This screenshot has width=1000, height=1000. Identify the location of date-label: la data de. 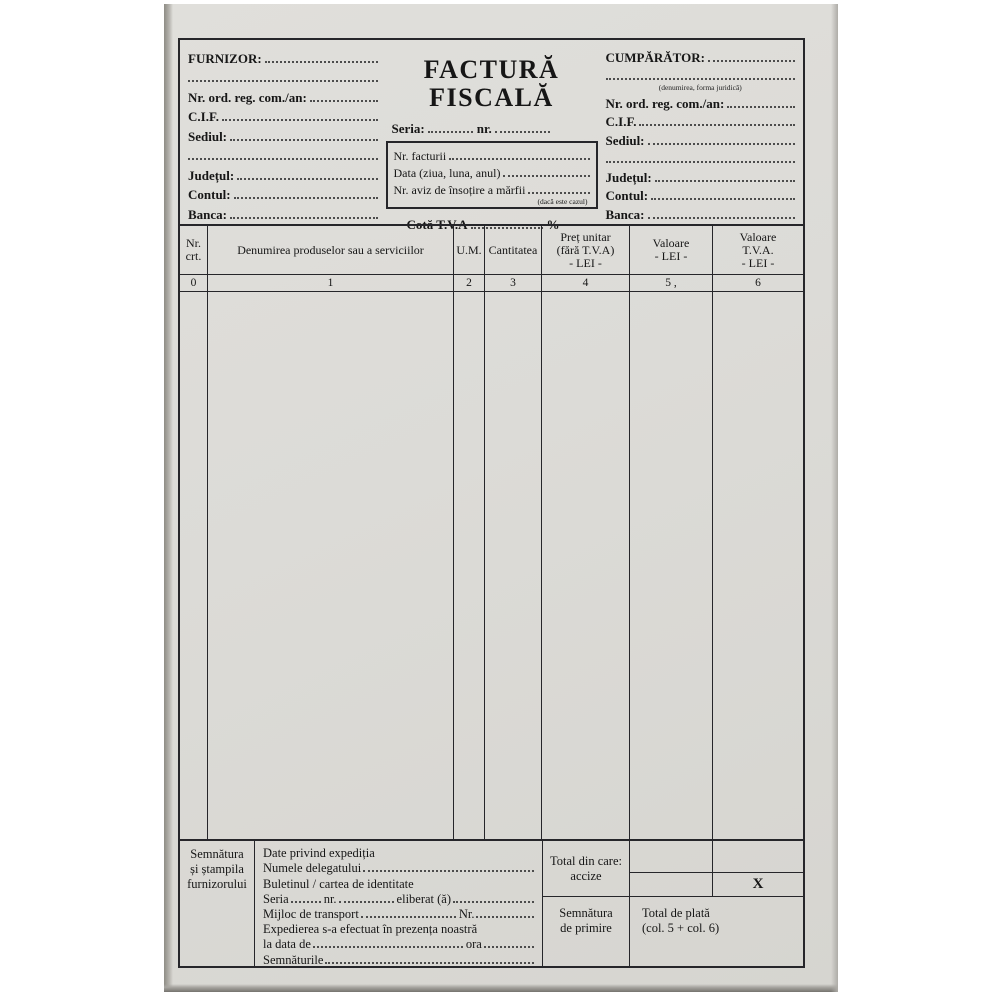
(287, 944).